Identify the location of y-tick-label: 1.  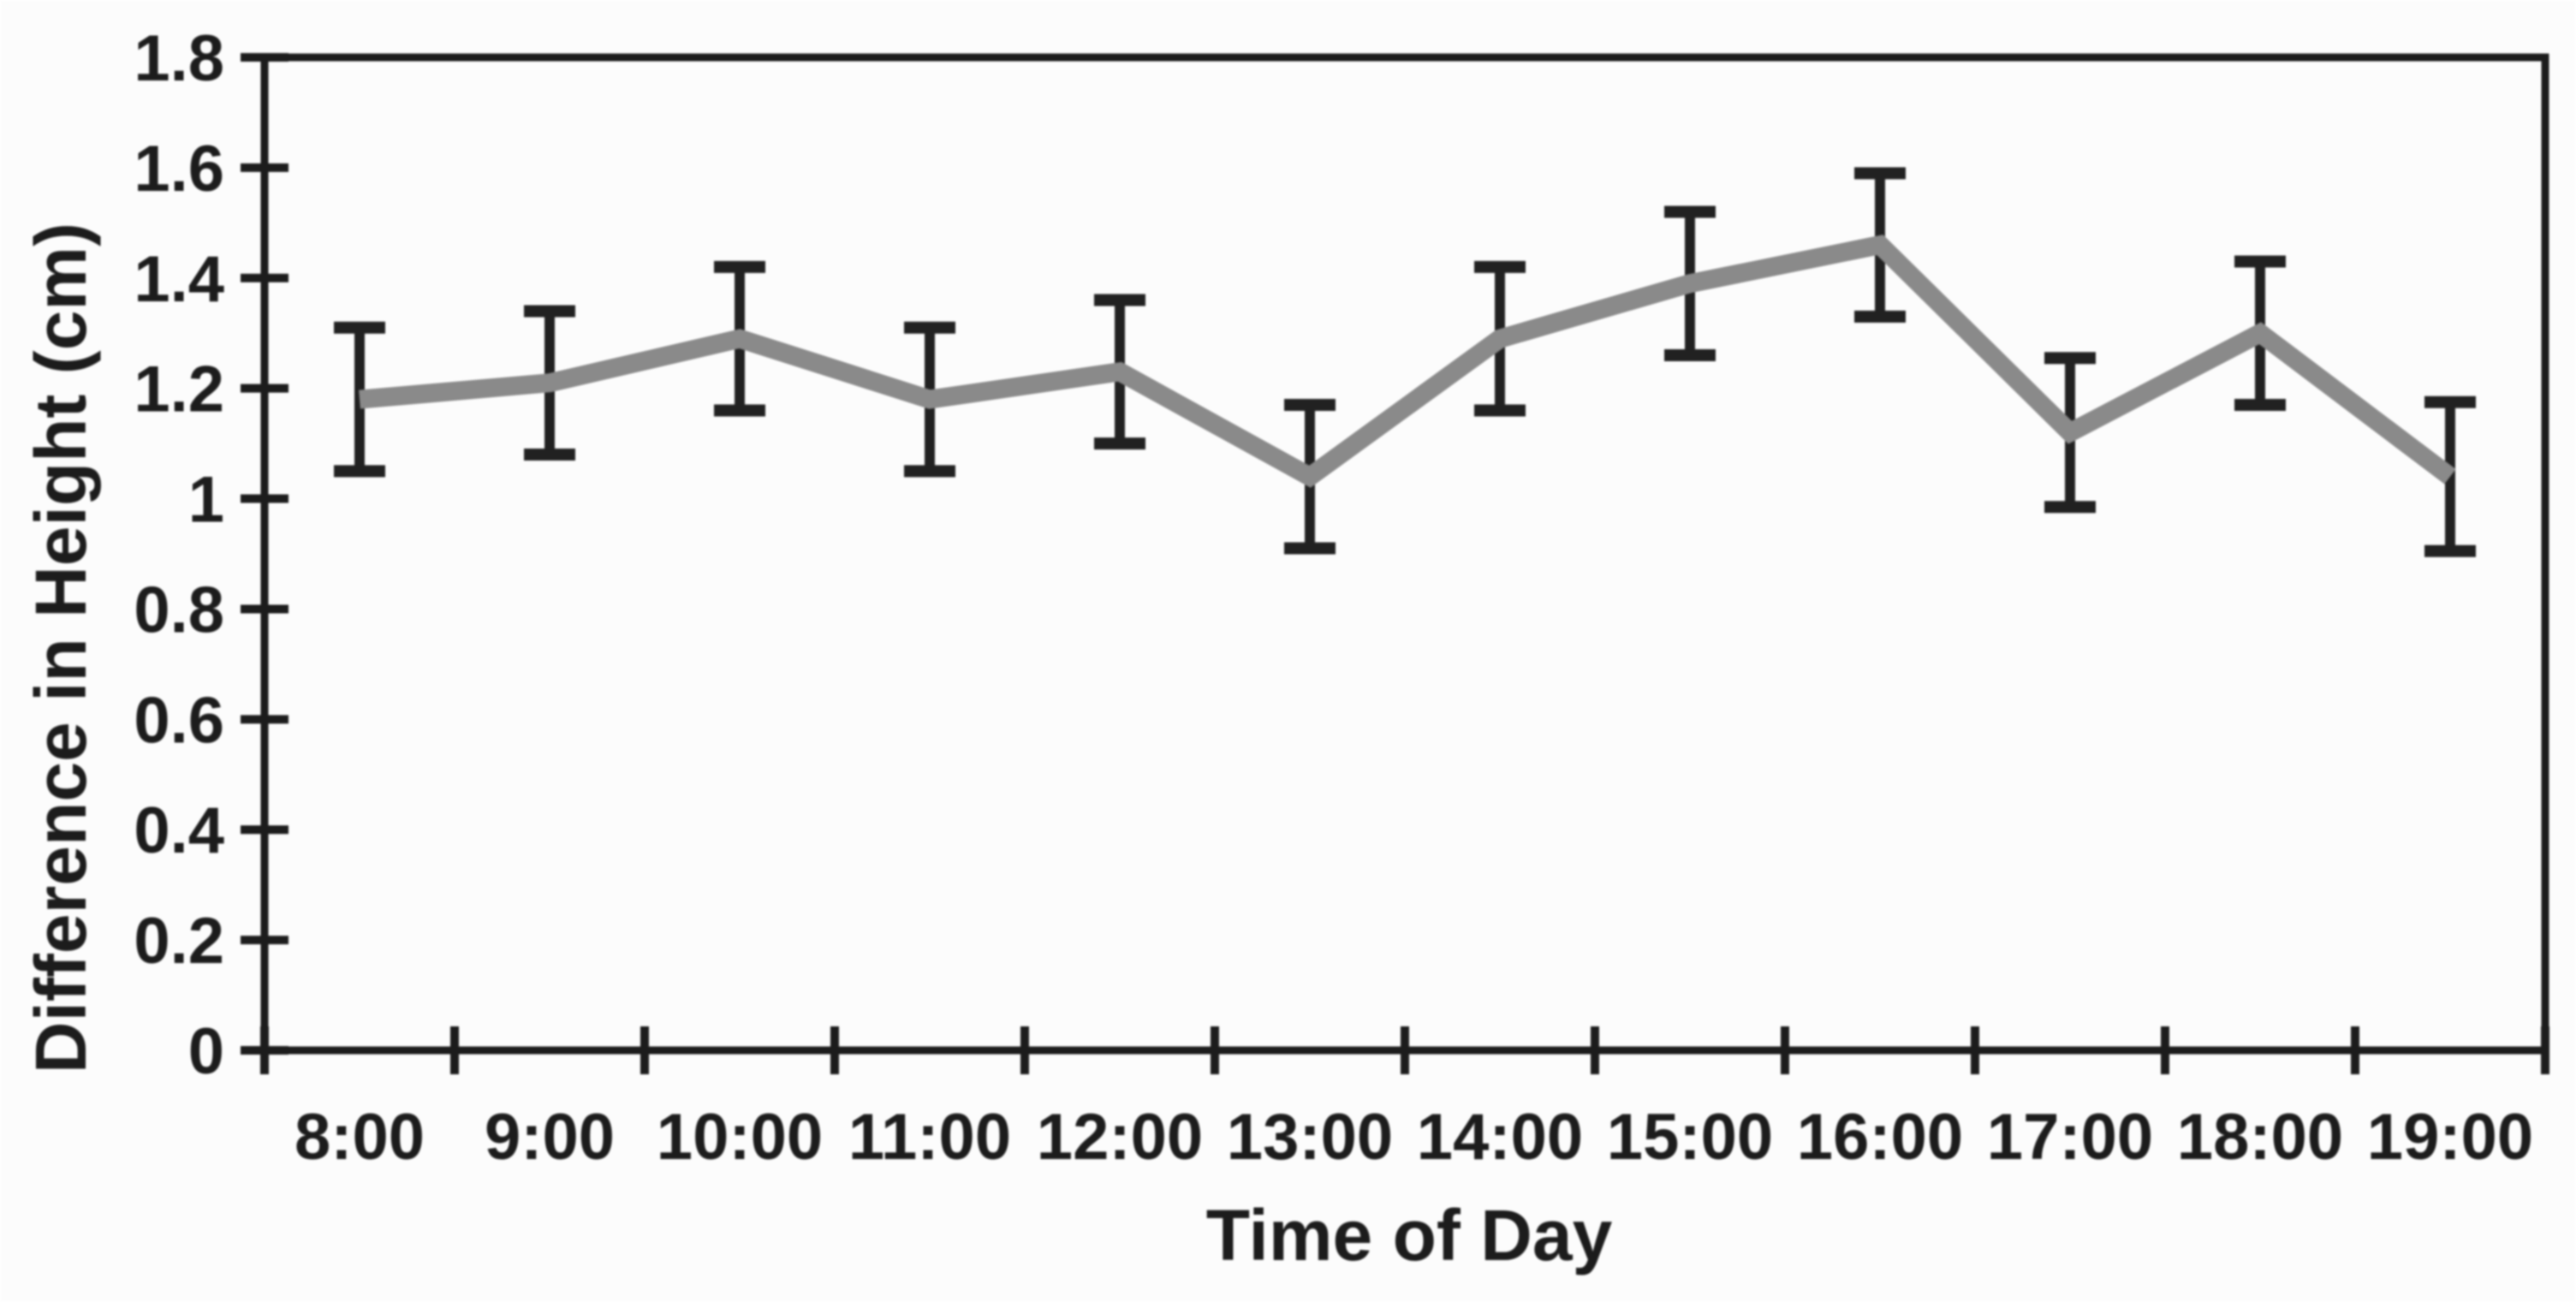
(206, 501).